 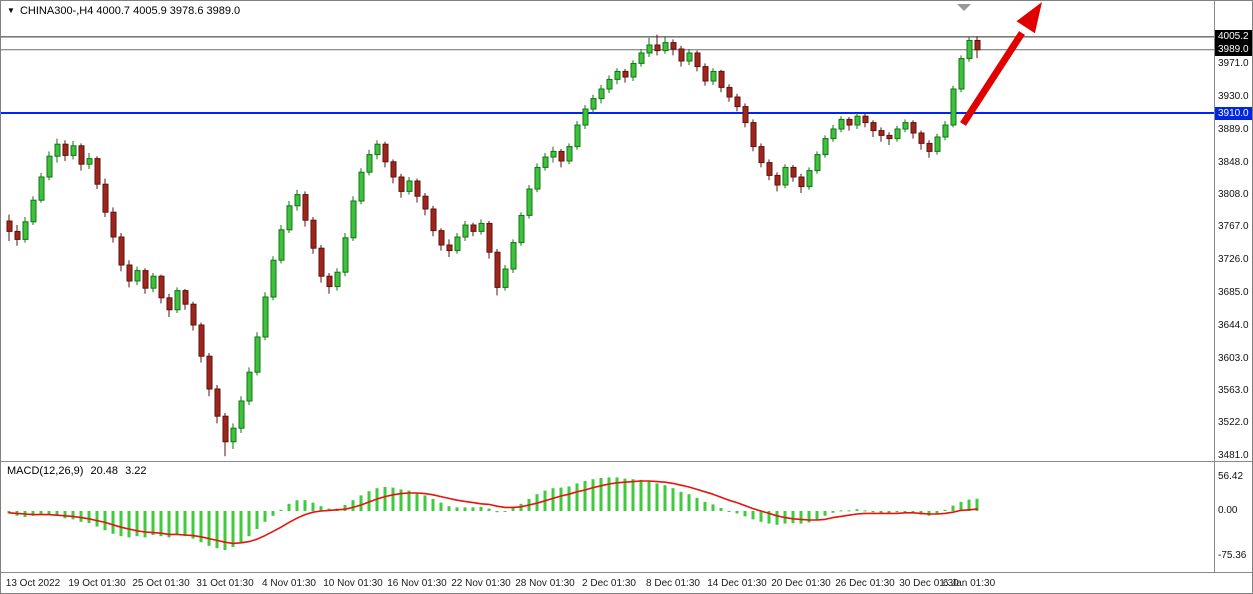 I want to click on collapse-icon: ▼, so click(x=11, y=10).